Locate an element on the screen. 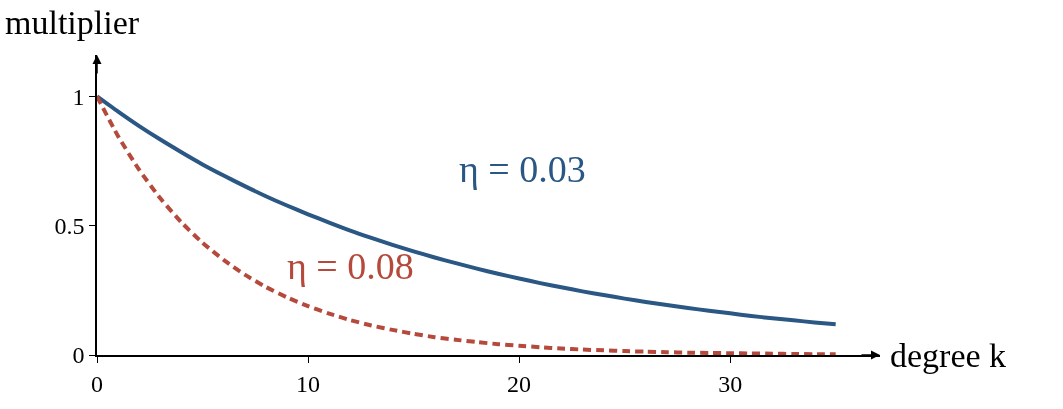  x-tick-label: 30 is located at coordinates (730, 383).